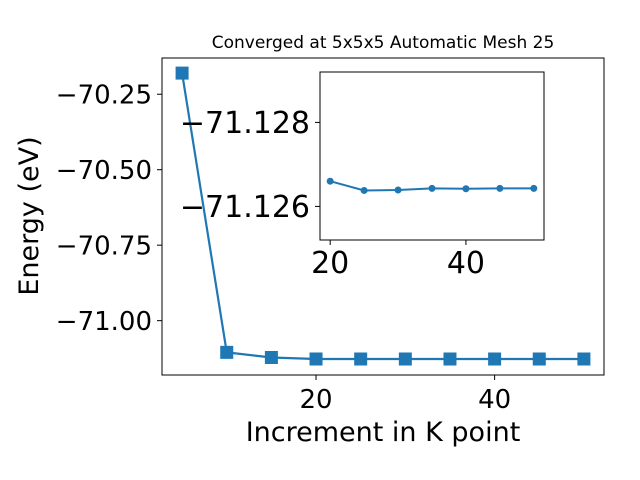  I want to click on x-axis-label: Increment in K point, so click(383, 432).